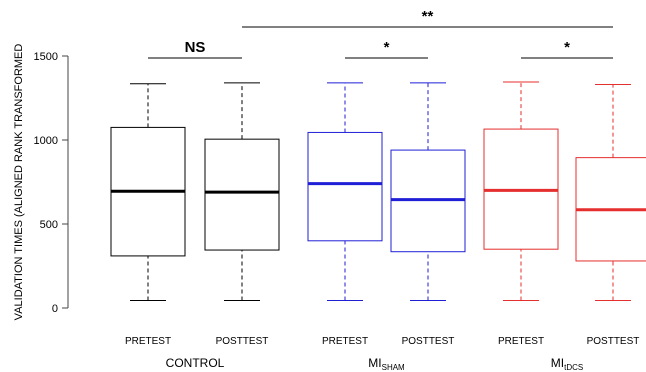 This screenshot has width=646, height=372. I want to click on y-tick-label: 1500, so click(46, 57).